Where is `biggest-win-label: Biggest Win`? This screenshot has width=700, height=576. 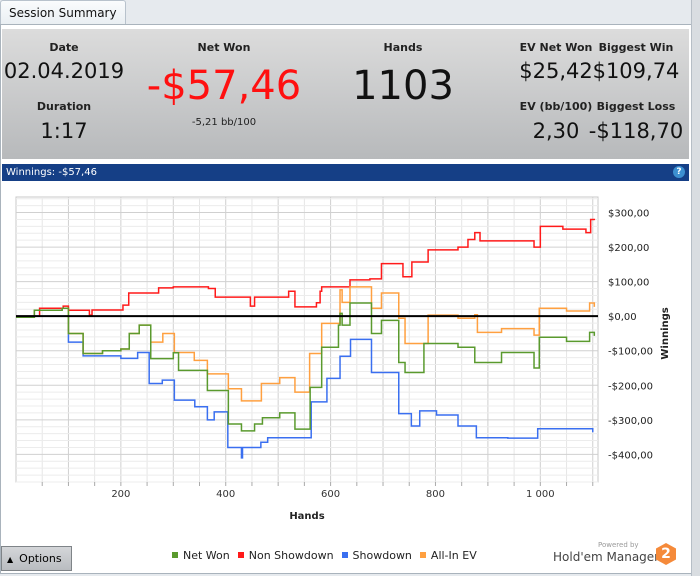 biggest-win-label: Biggest Win is located at coordinates (636, 47).